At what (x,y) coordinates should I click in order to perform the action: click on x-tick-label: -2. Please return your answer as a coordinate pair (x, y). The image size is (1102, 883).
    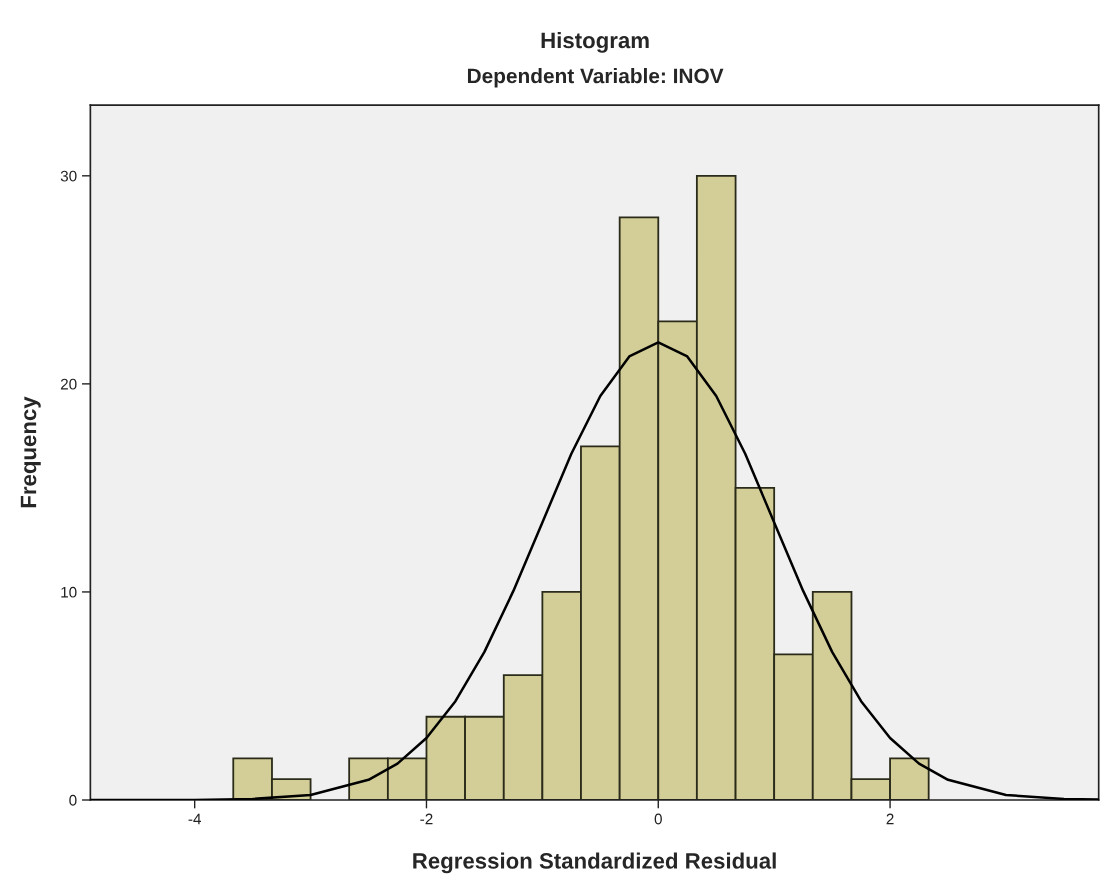
    Looking at the image, I should click on (426, 819).